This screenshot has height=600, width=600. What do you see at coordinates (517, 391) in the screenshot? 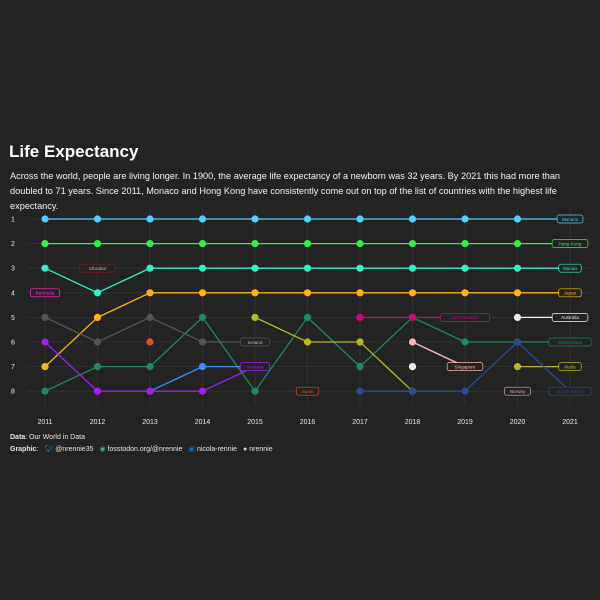
I see `series-label-norway: Norway` at bounding box center [517, 391].